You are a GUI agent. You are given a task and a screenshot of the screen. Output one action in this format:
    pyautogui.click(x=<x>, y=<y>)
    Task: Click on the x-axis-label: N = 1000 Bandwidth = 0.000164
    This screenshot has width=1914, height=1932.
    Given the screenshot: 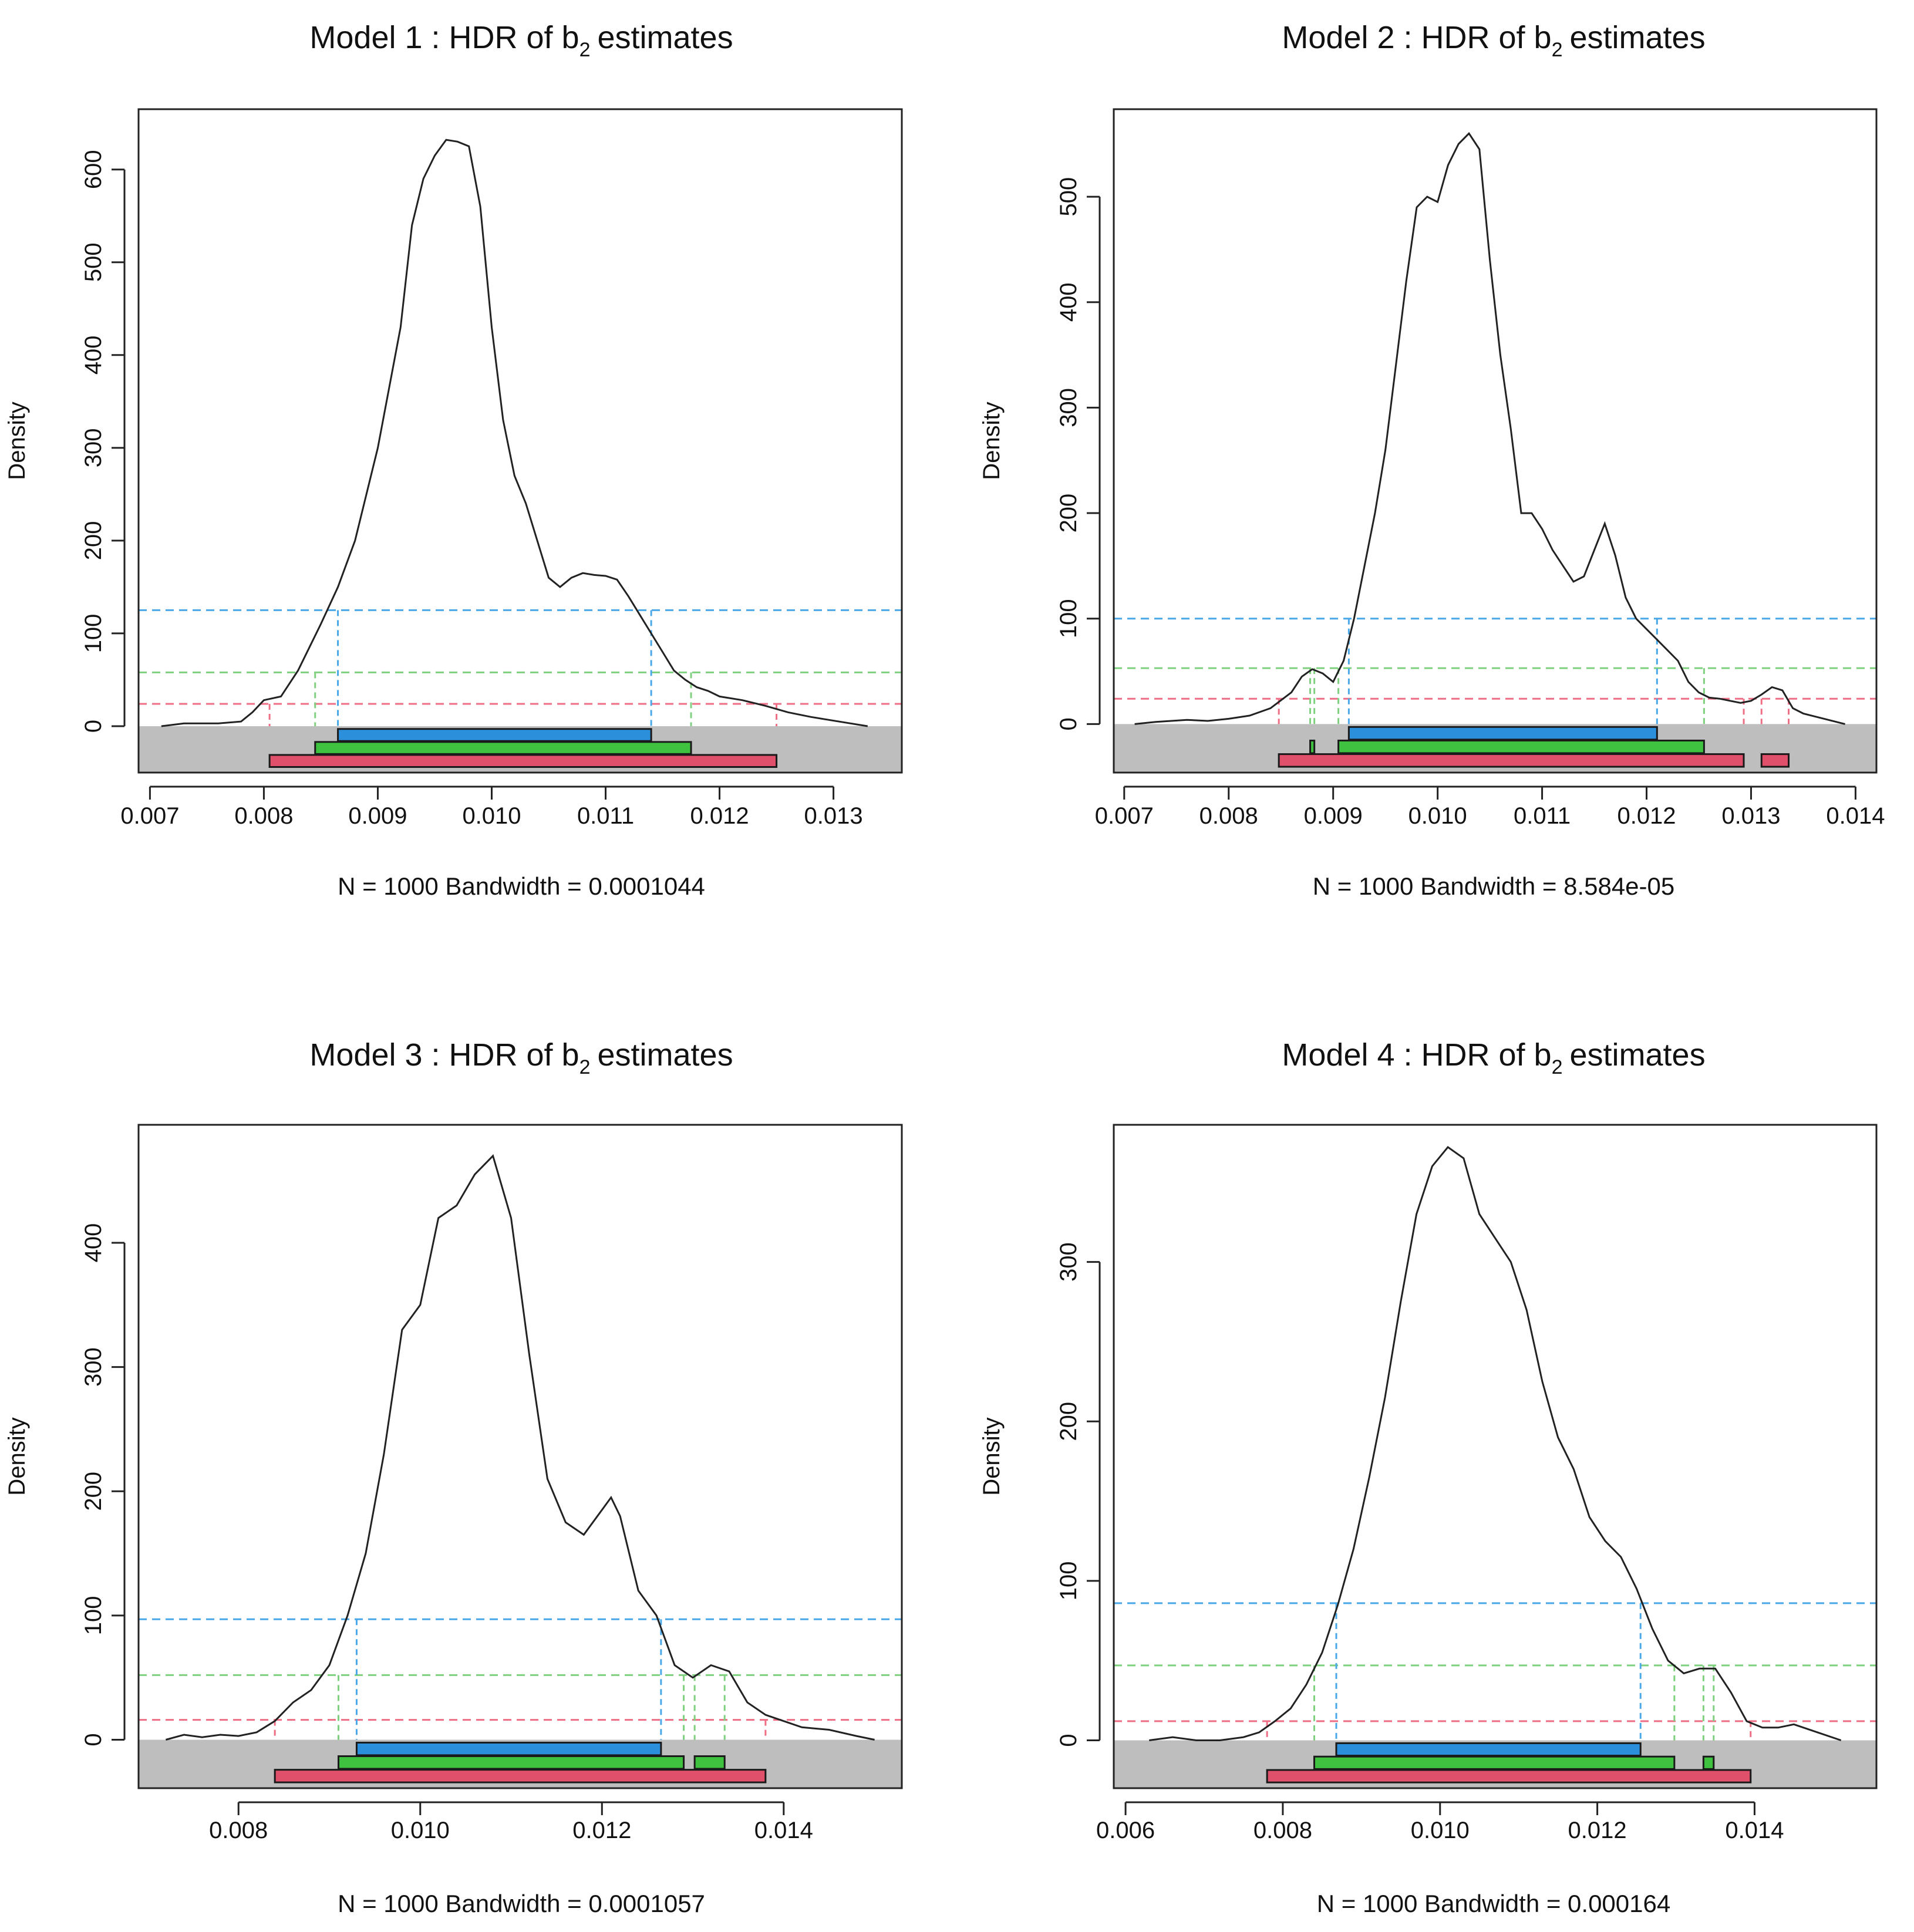 What is the action you would take?
    pyautogui.click(x=1494, y=1903)
    